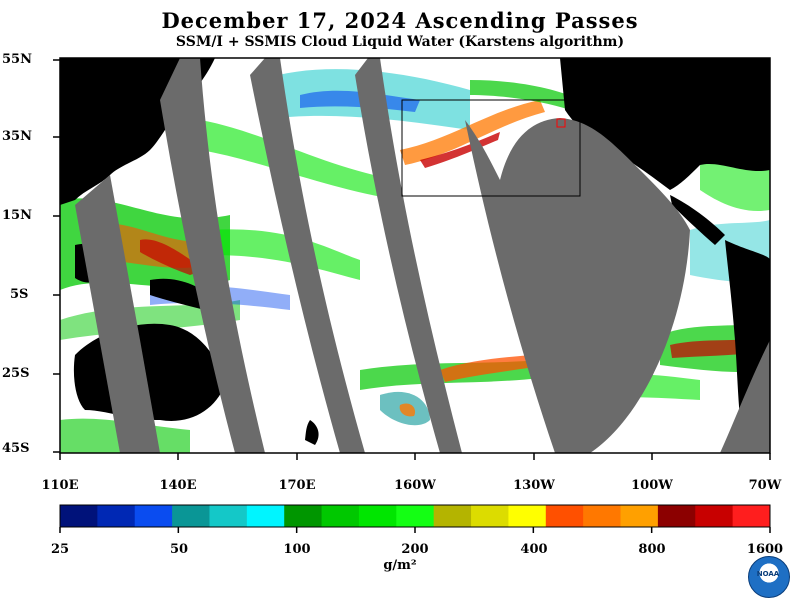  What do you see at coordinates (765, 485) in the screenshot?
I see `lon-label-70w: 70W` at bounding box center [765, 485].